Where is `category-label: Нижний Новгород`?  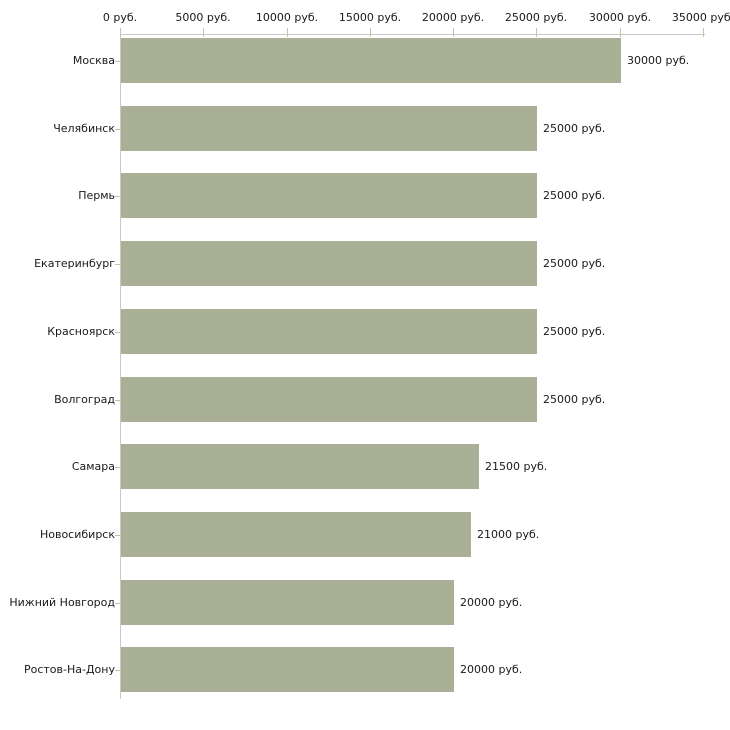
category-label: Нижний Новгород is located at coordinates (62, 602).